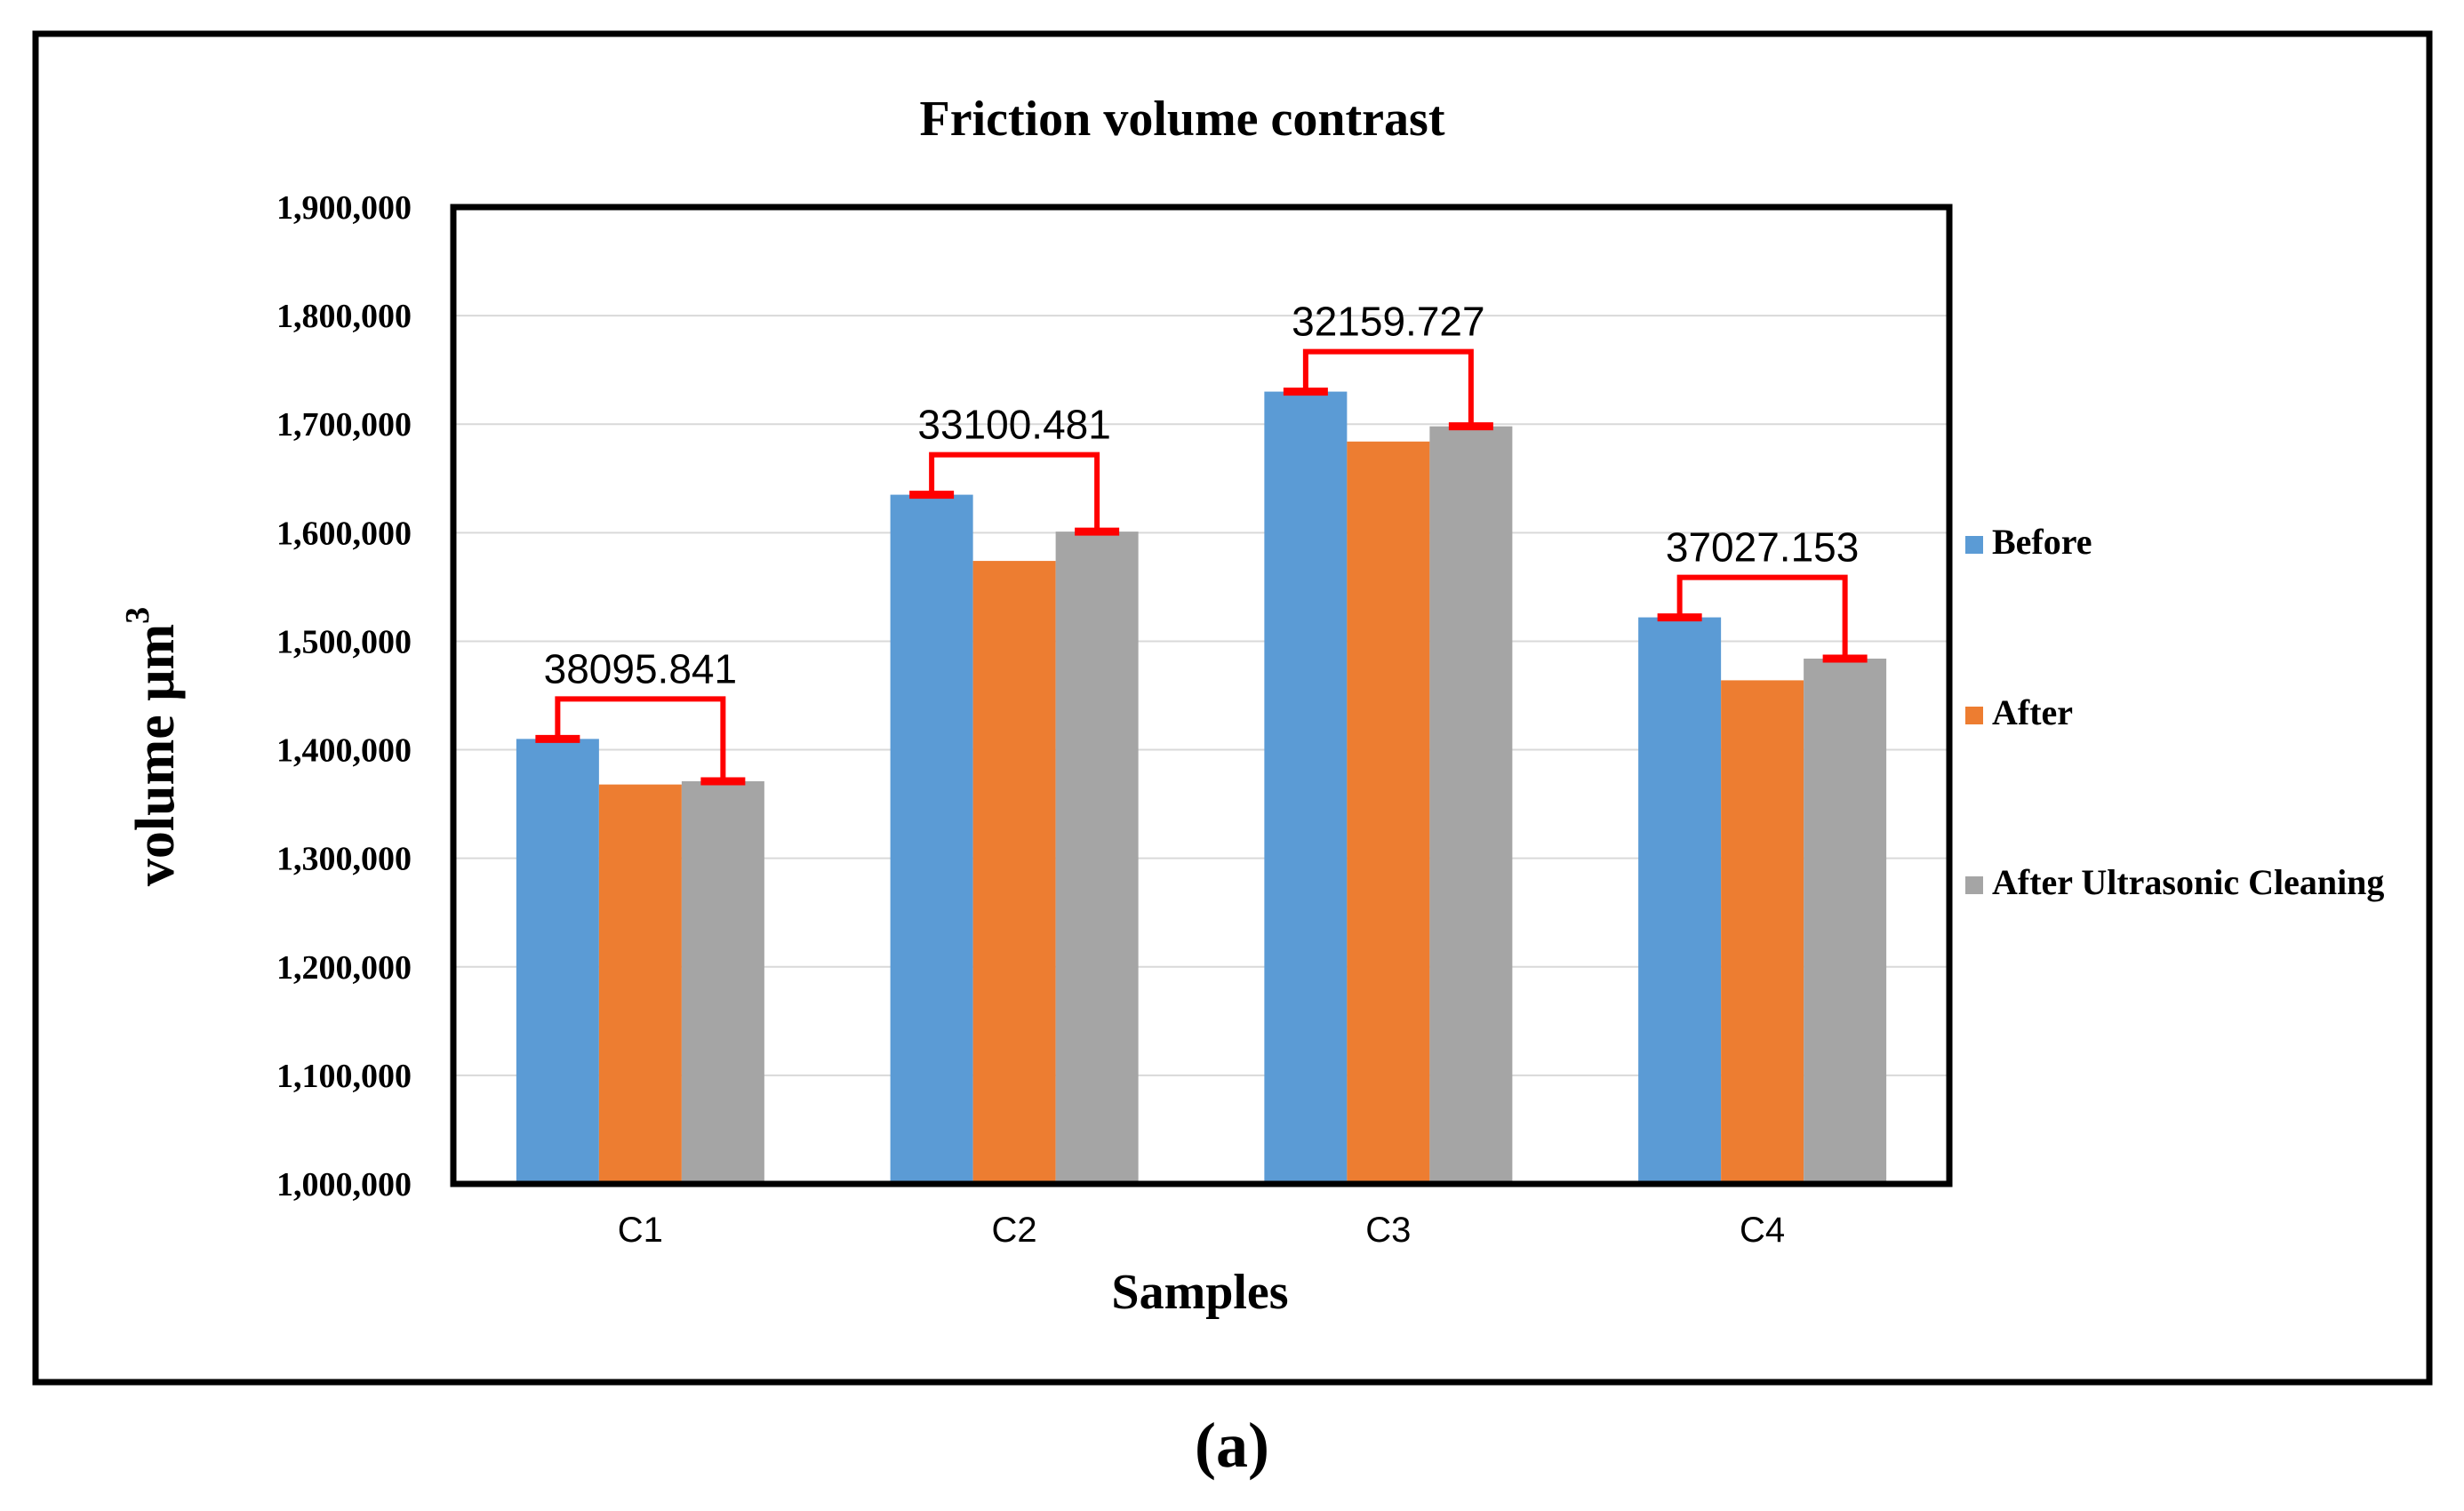 This screenshot has width=2464, height=1511. What do you see at coordinates (2032, 712) in the screenshot?
I see `legend-label: After` at bounding box center [2032, 712].